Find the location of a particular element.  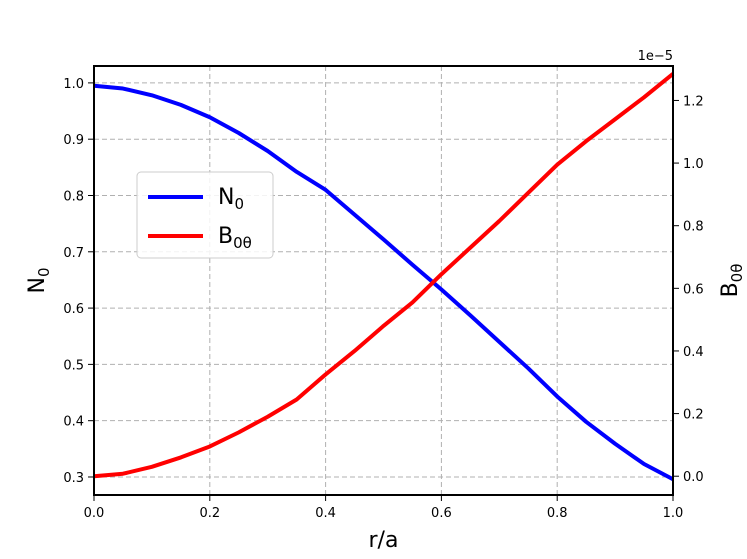

y-left-axis-label-sub: 0 is located at coordinates (44, 272).